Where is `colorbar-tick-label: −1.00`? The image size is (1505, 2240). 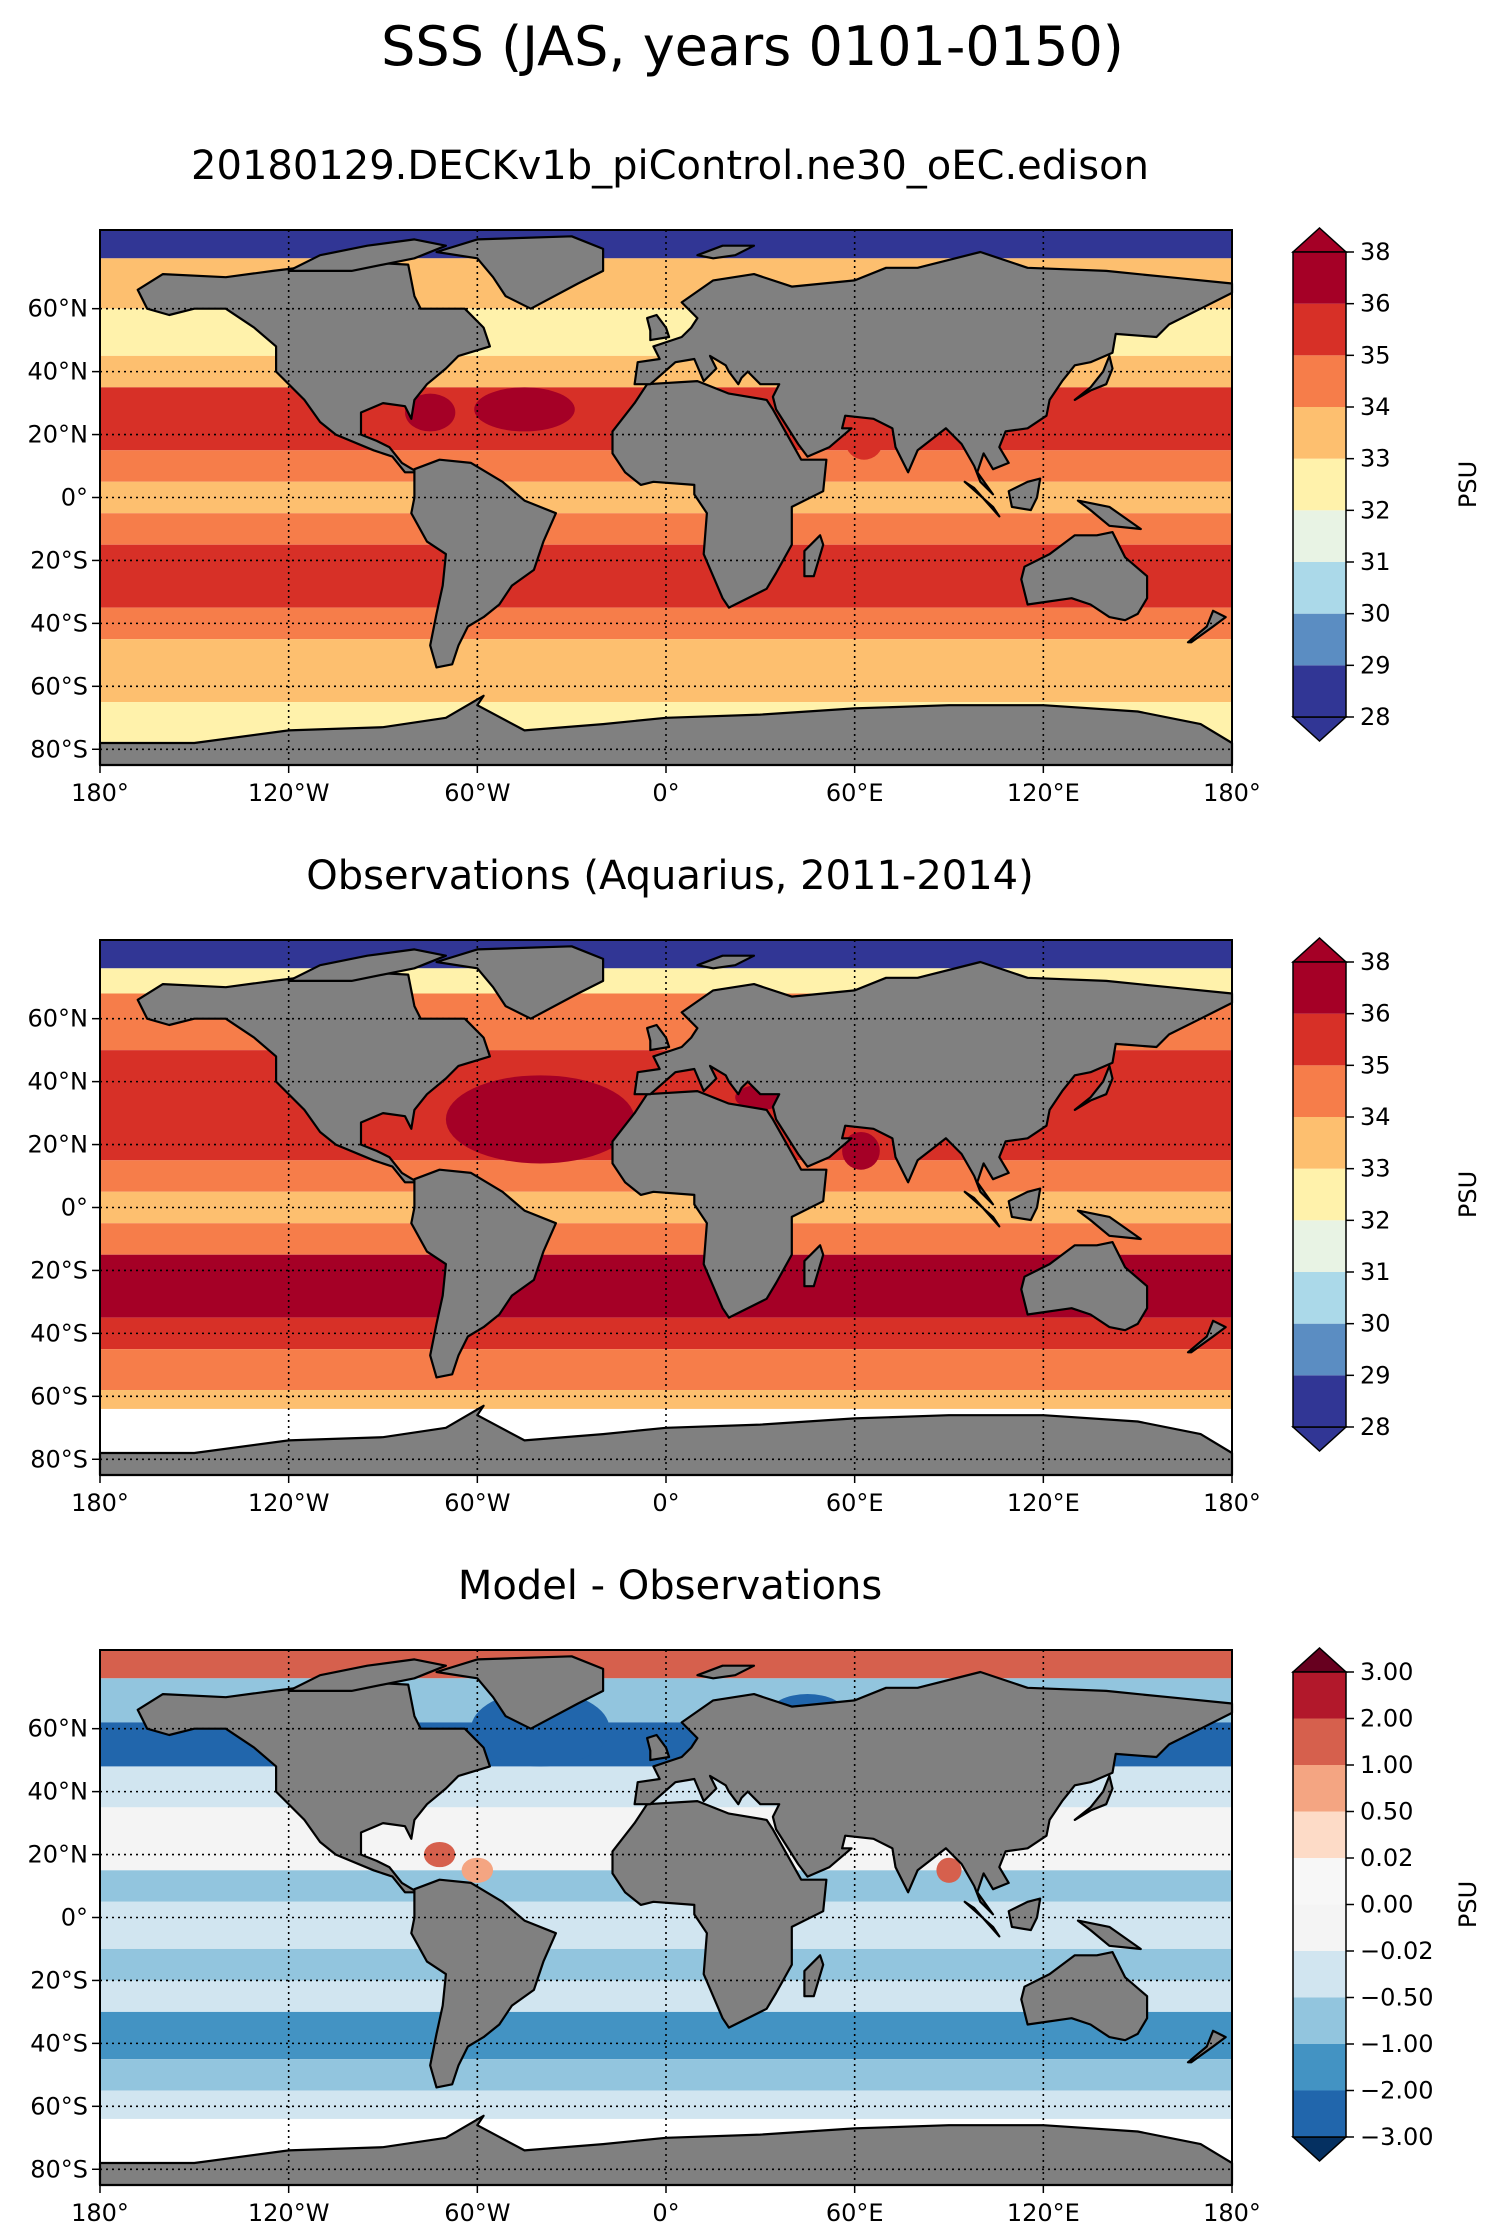 colorbar-tick-label: −1.00 is located at coordinates (1397, 2044).